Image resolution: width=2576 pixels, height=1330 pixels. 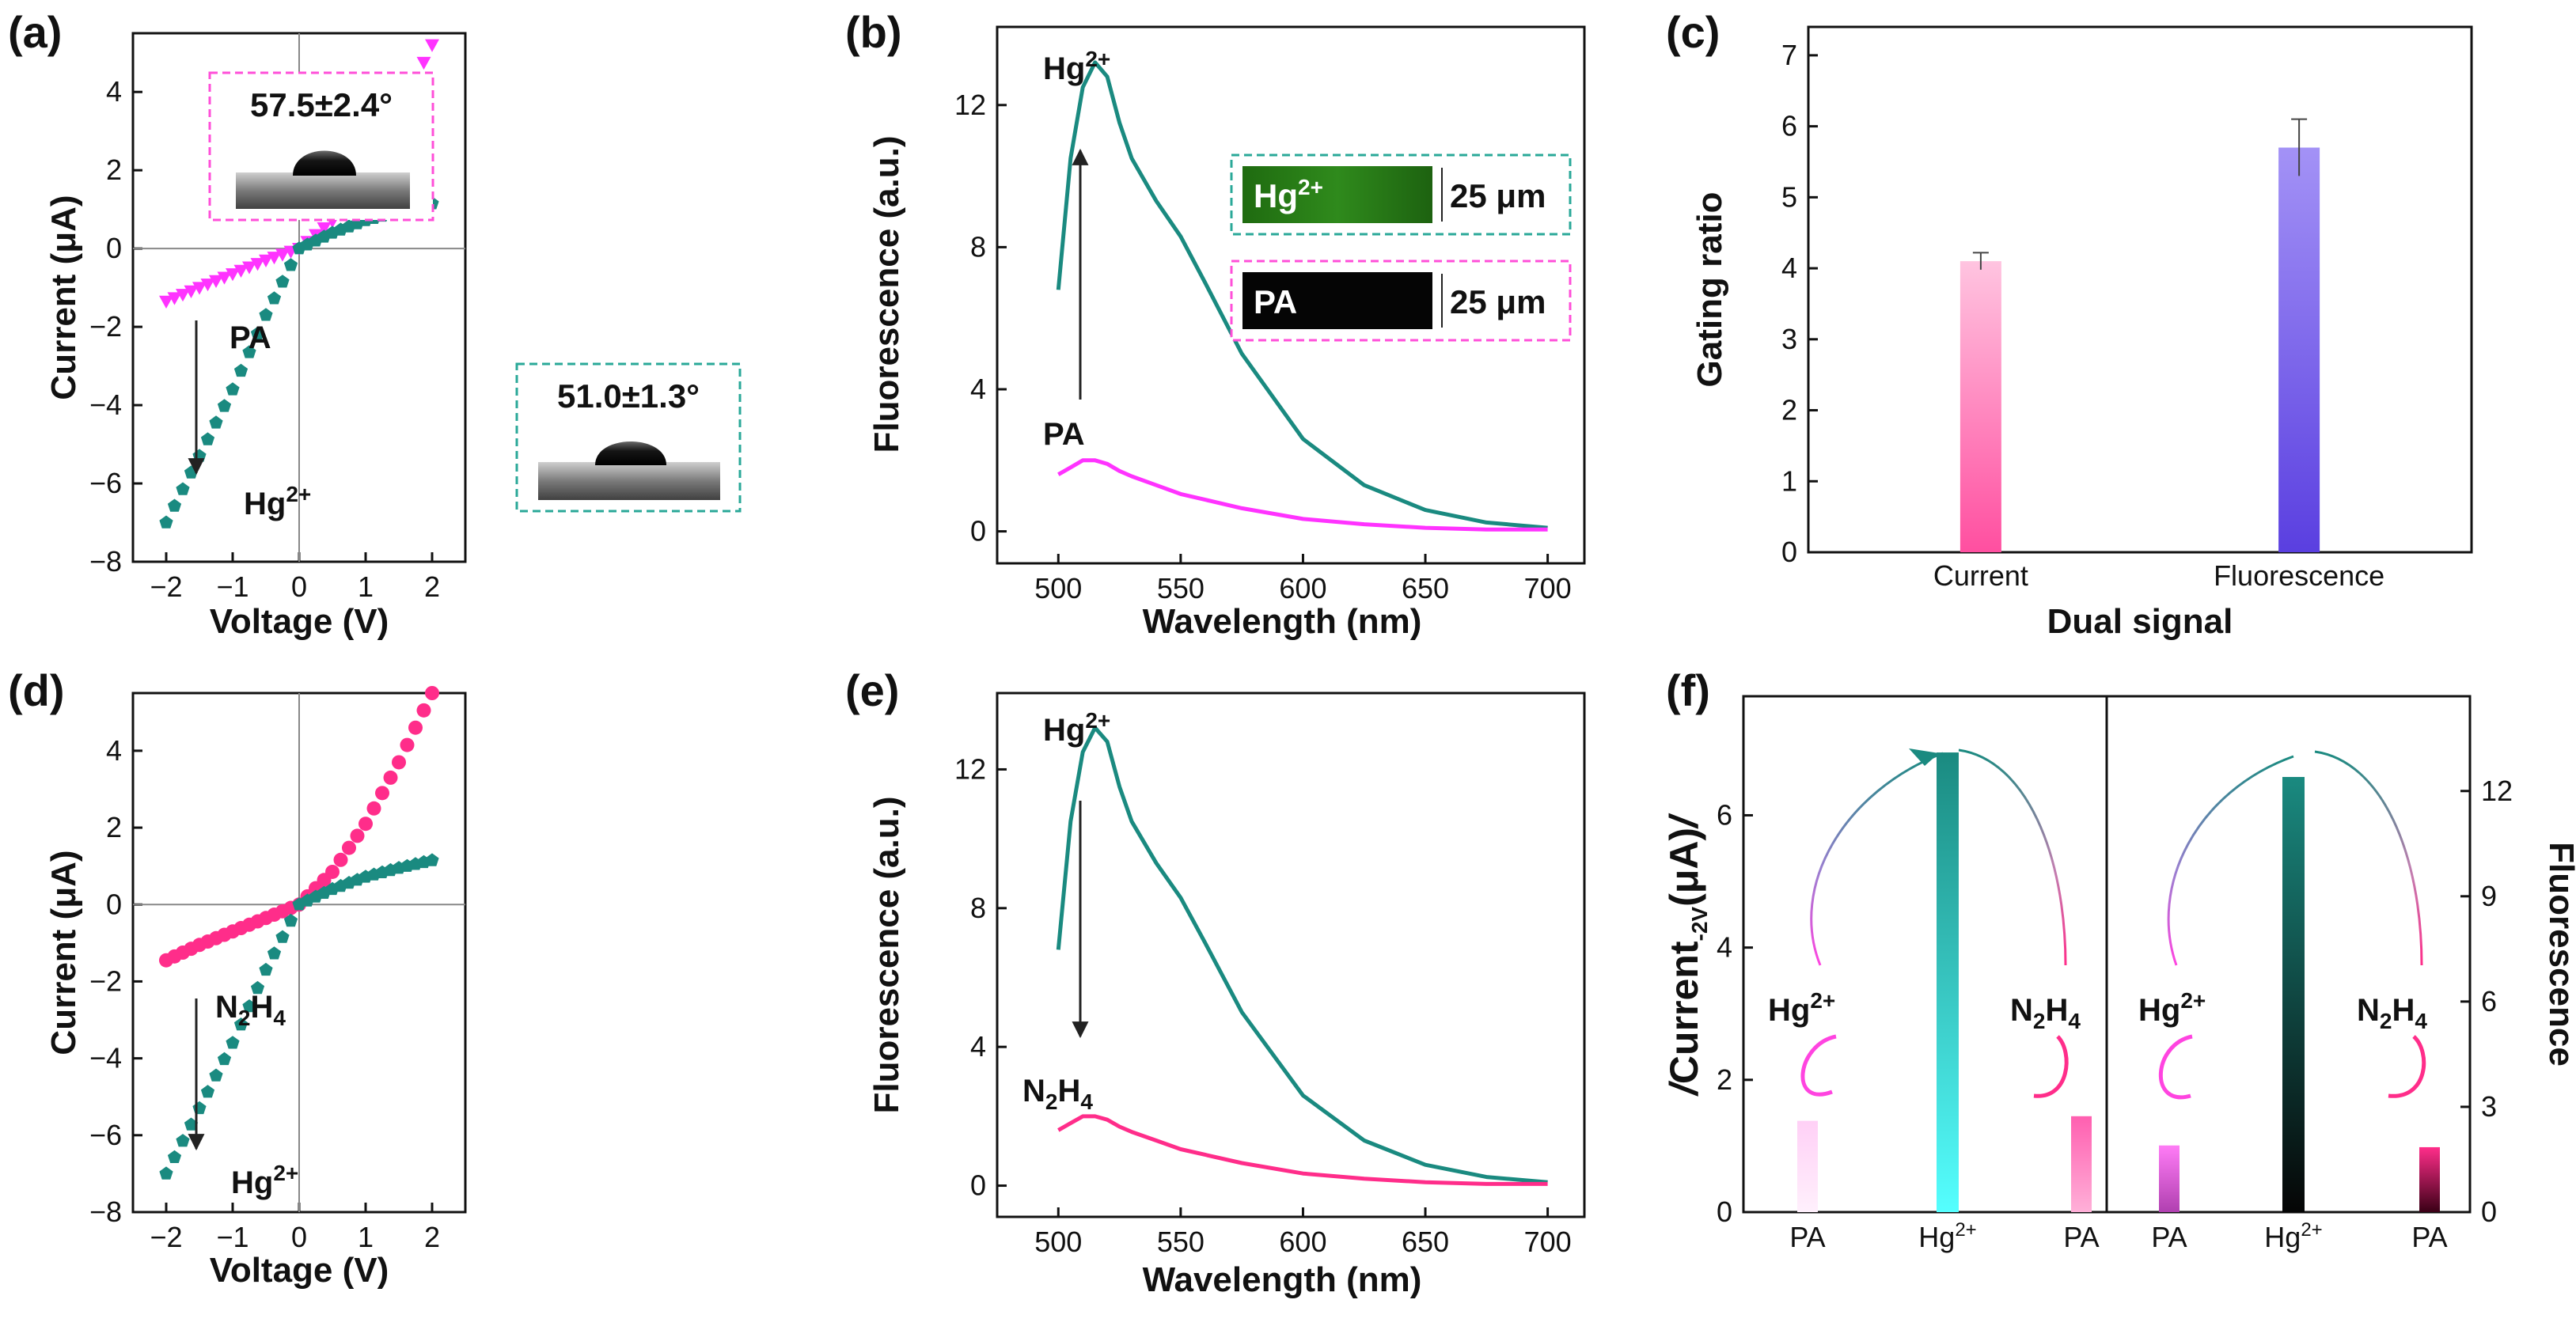 I want to click on marks-c, so click(x=2140, y=336).